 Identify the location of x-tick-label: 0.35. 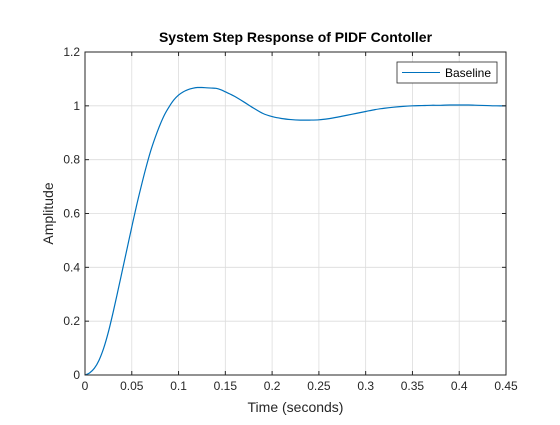
(413, 386).